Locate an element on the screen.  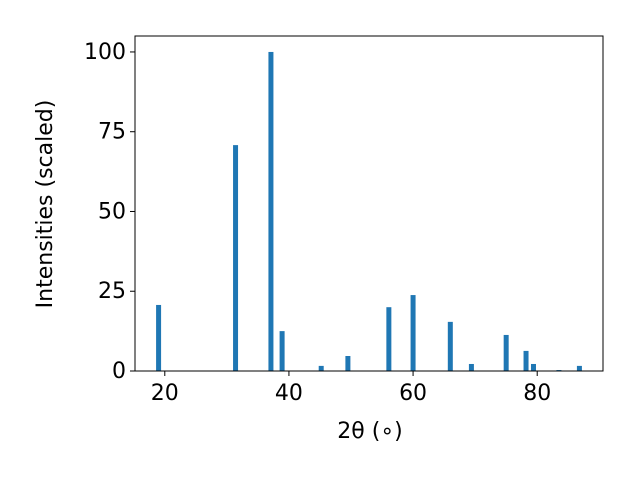
x-tick-label: 80 is located at coordinates (537, 393).